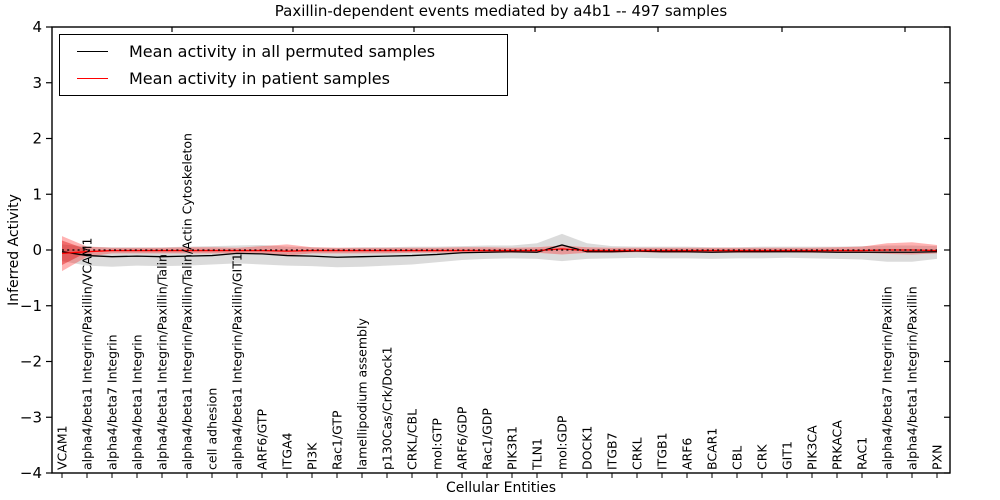 Image resolution: width=1000 pixels, height=500 pixels. I want to click on x-category-label: cell adhesion, so click(212, 429).